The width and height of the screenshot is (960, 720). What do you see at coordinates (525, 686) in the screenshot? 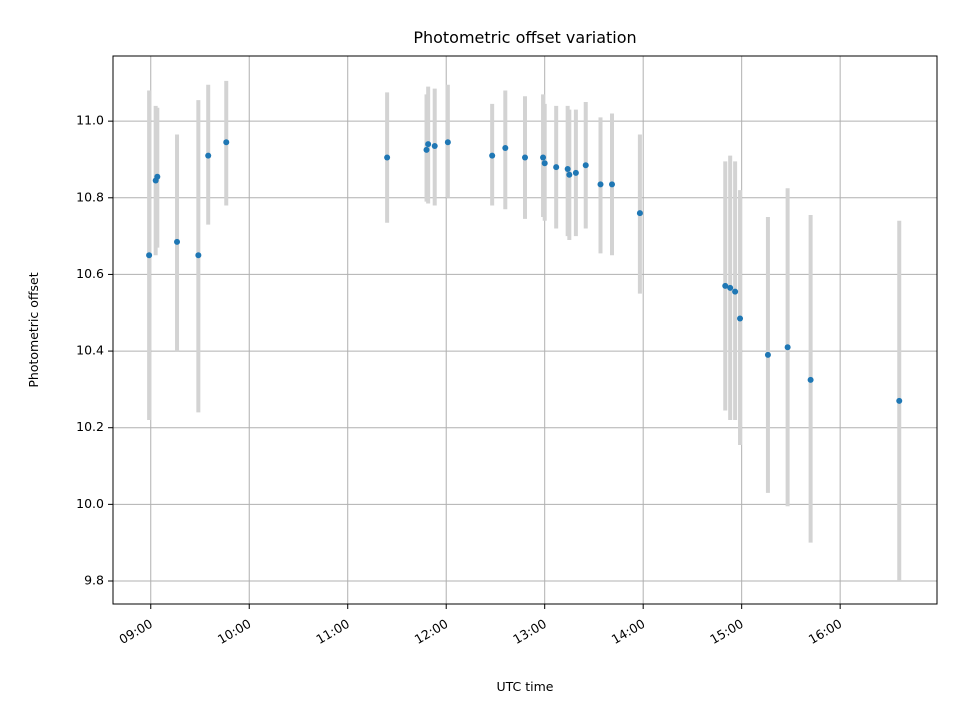
I see `x-axis-label: UTC time` at bounding box center [525, 686].